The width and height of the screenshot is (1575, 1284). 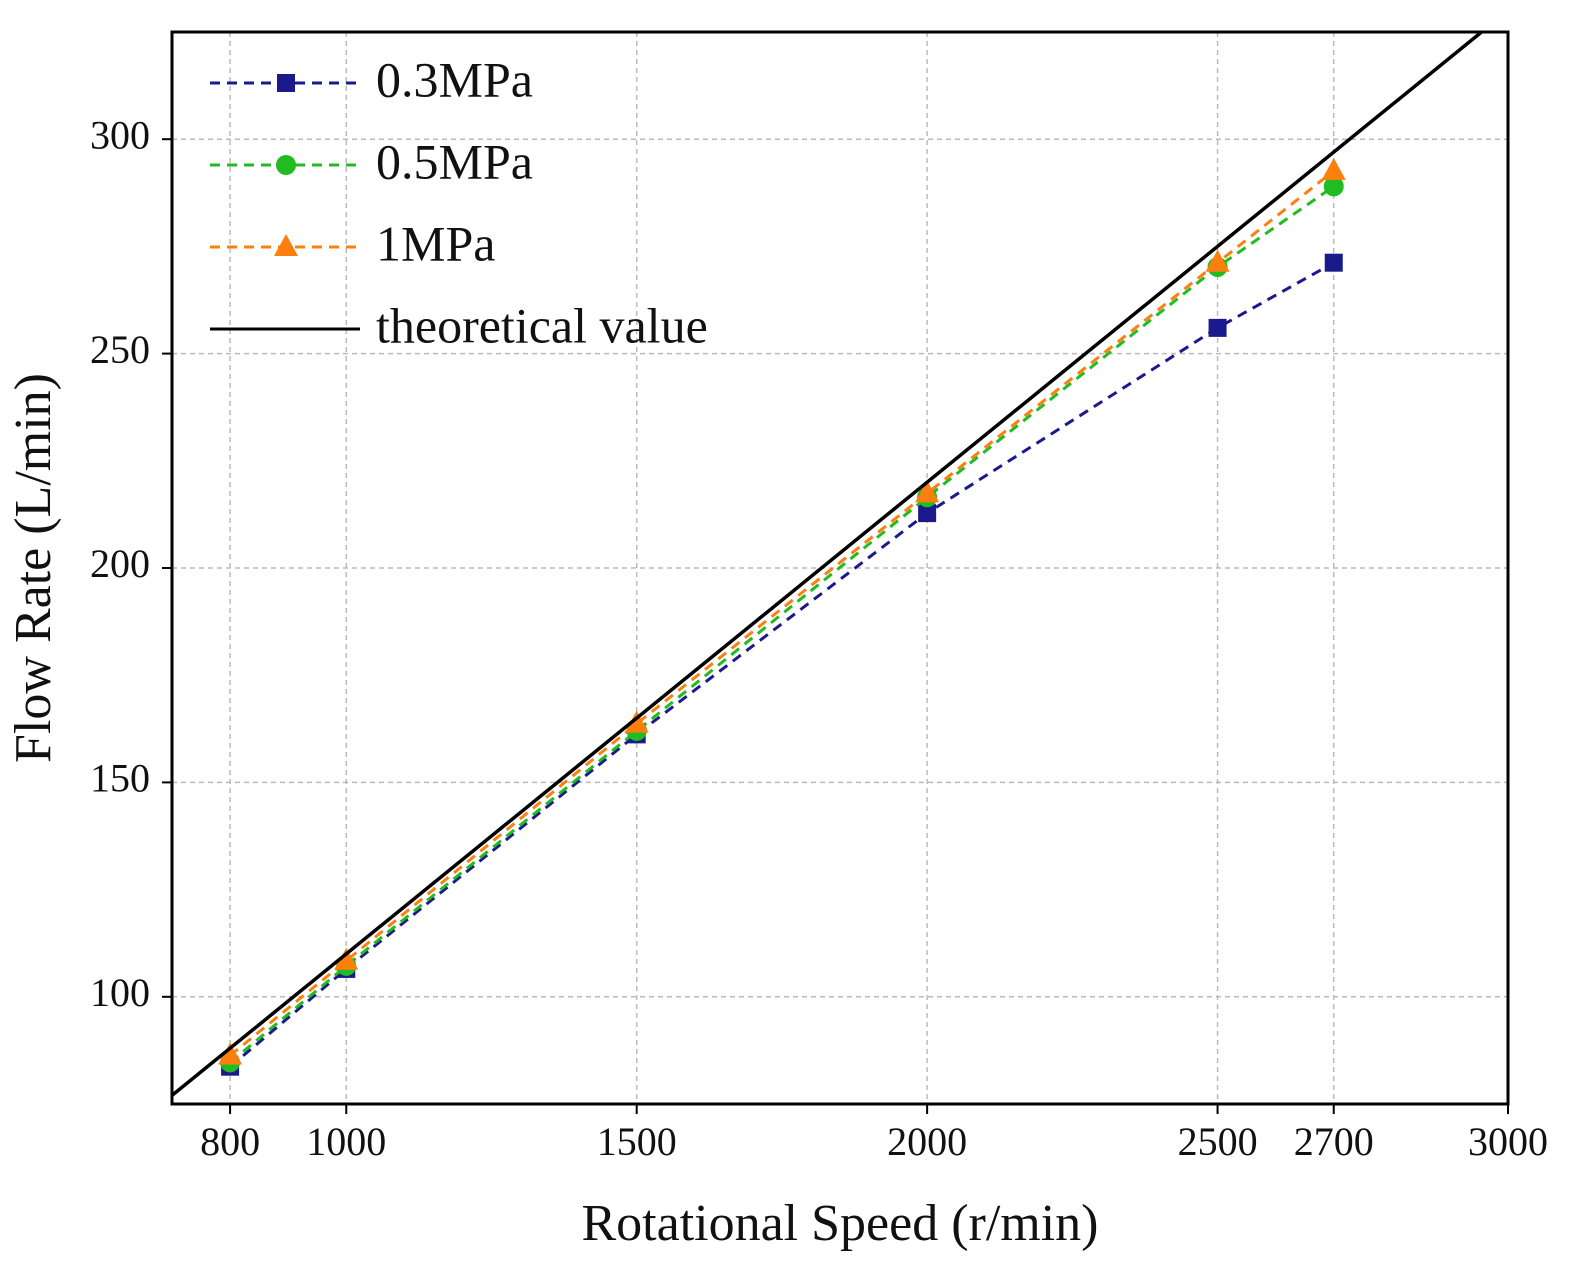 I want to click on y-tick-label: 250, so click(x=120, y=349).